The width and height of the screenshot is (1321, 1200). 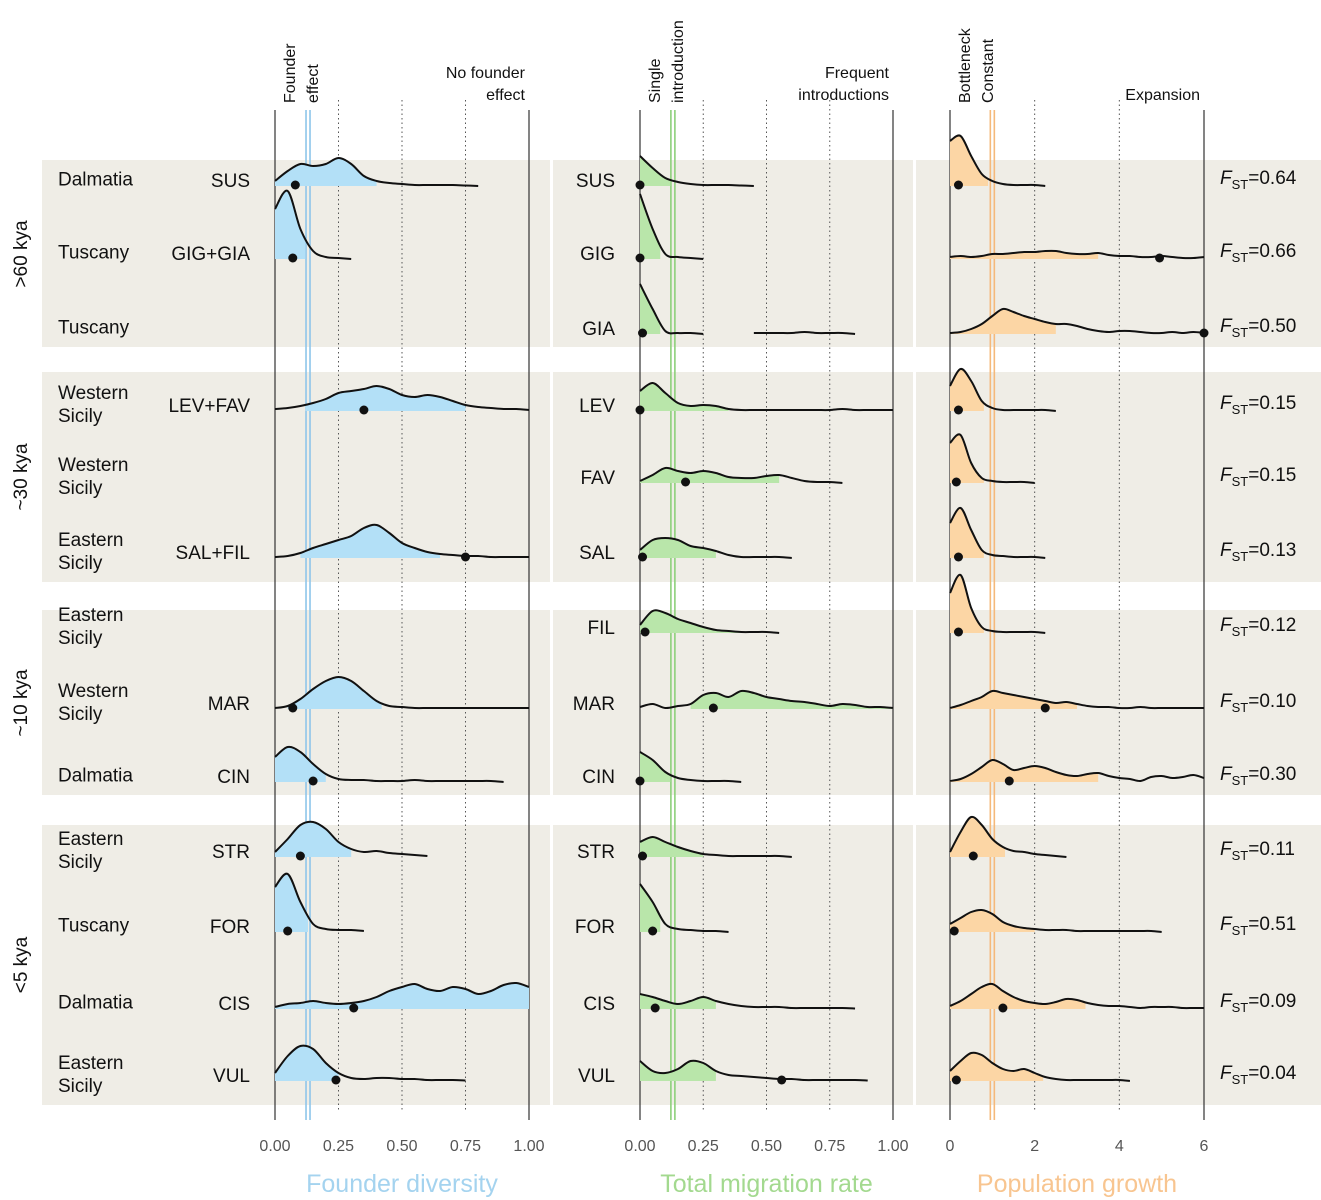 What do you see at coordinates (598, 329) in the screenshot?
I see `group-label: GIA` at bounding box center [598, 329].